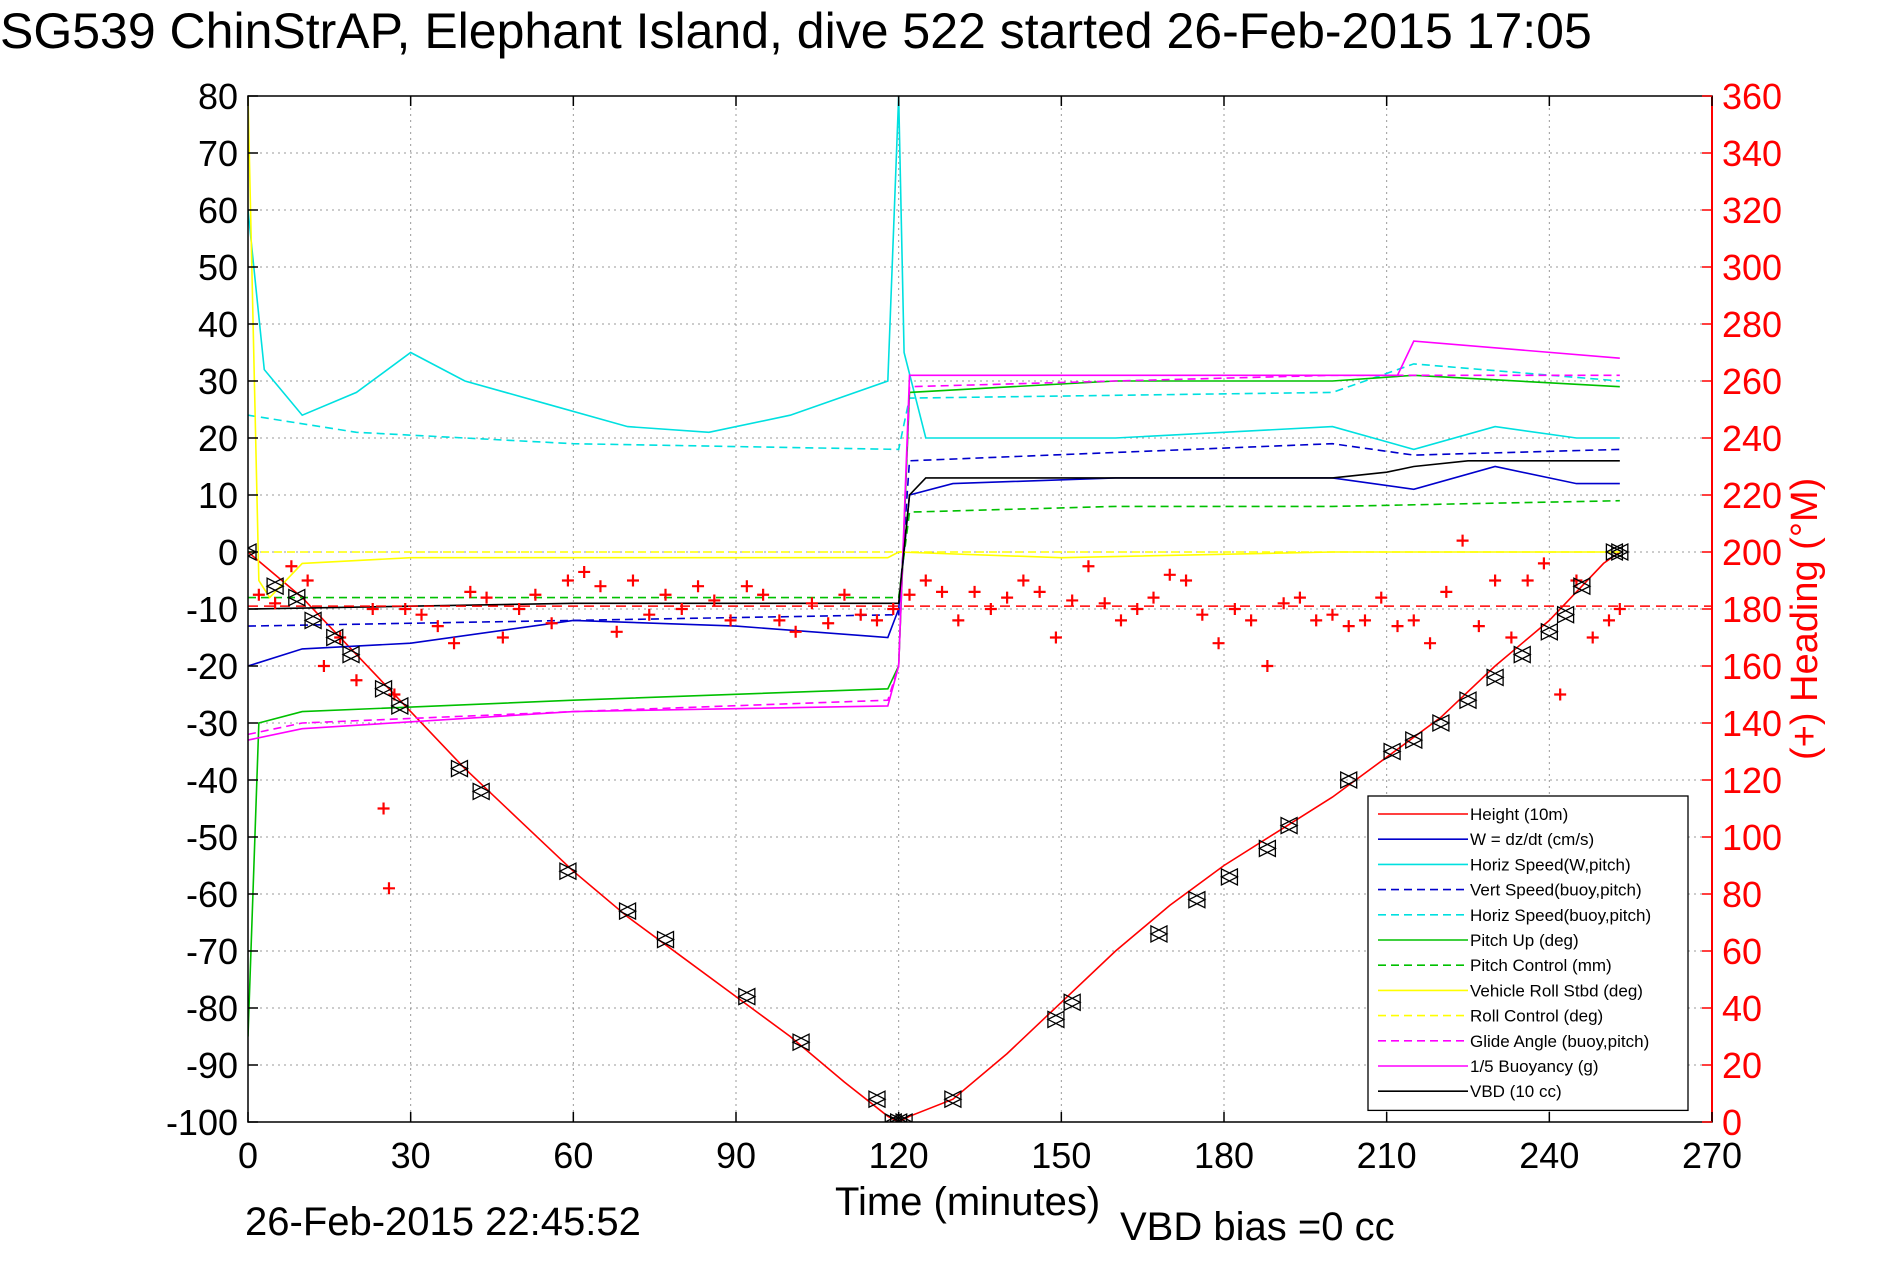 Image resolution: width=1891 pixels, height=1262 pixels. Describe the element at coordinates (218, 96) in the screenshot. I see `y-tick-label: 80` at that location.